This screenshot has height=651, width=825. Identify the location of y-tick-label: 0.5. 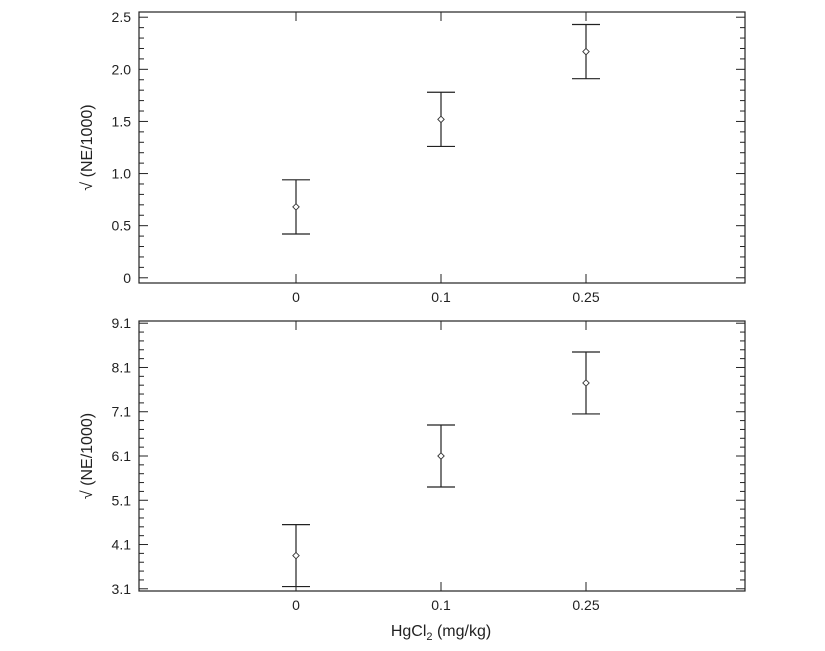
(122, 226).